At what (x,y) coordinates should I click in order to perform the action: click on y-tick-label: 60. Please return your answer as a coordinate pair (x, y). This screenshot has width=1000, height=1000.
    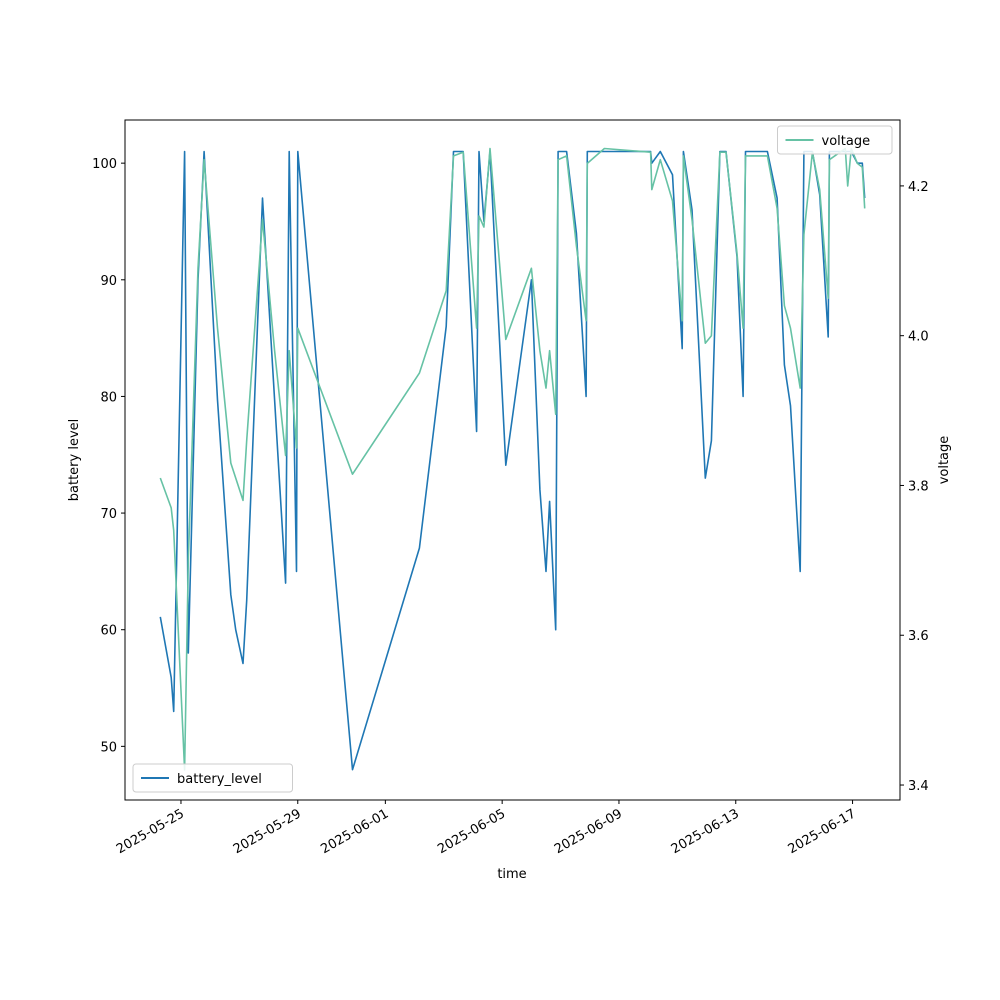
    Looking at the image, I should click on (108, 631).